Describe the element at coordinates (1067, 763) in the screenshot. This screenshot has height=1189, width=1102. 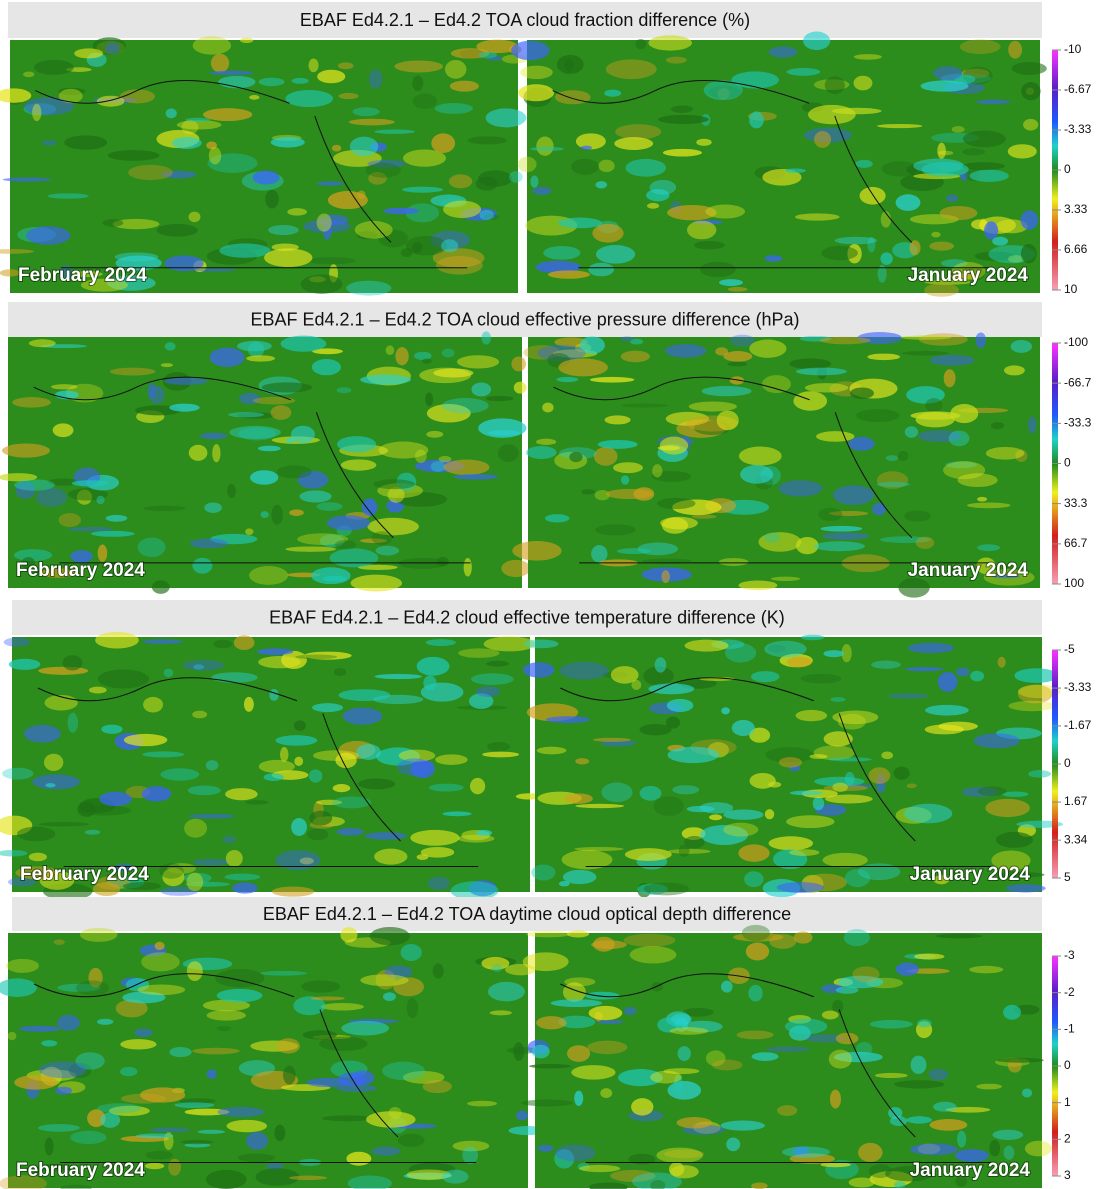
I see `colorbar-tick-label: 0` at that location.